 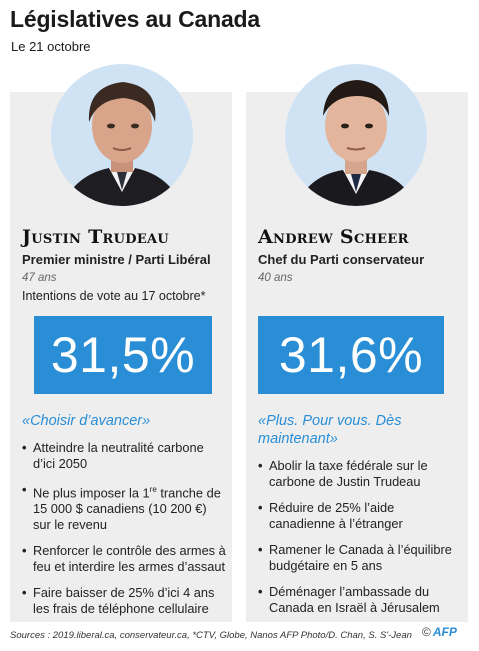 I want to click on election-date: Le 21 octobre, so click(x=51, y=46).